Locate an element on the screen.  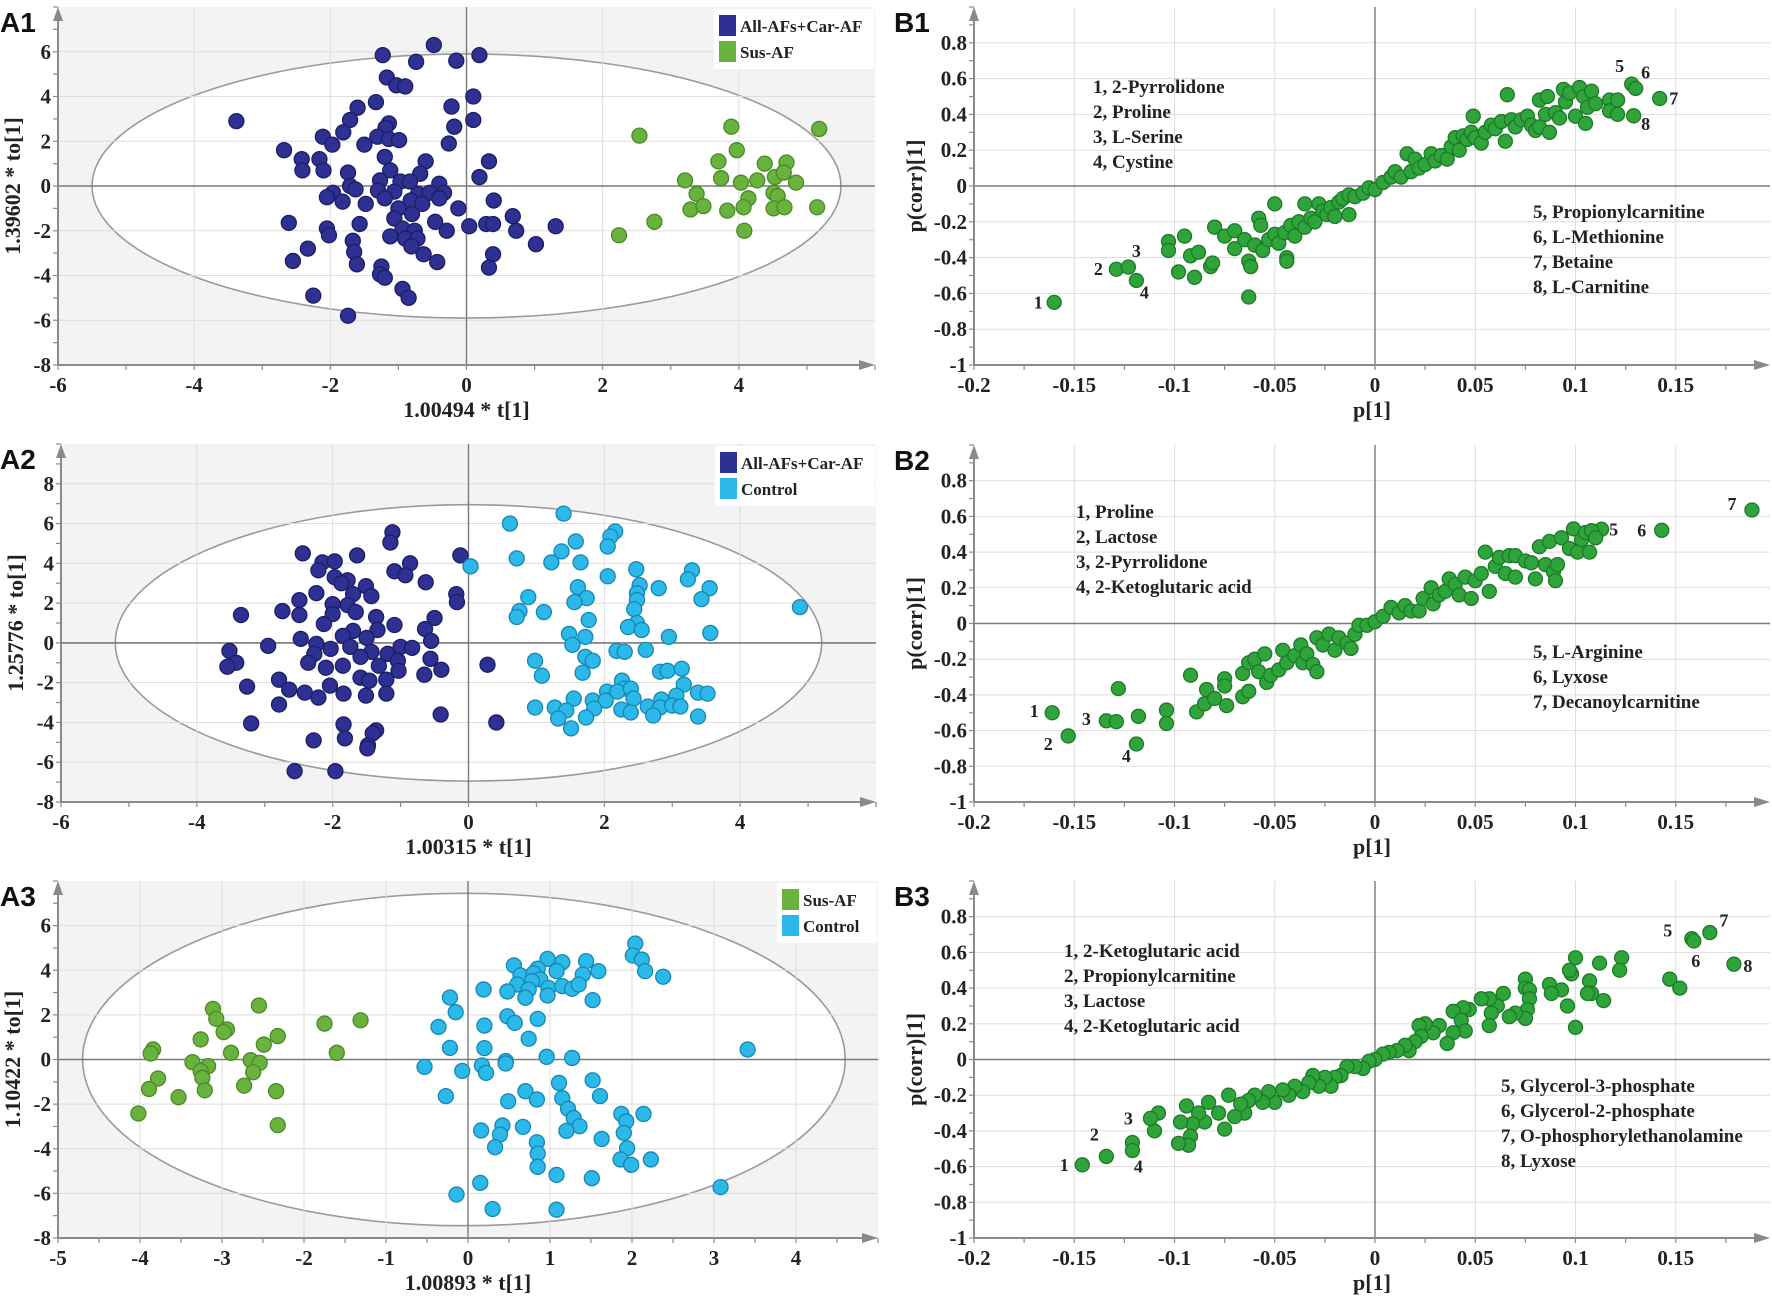
metabolite-annotation: 5, Propionylcarnitine is located at coordinates (1619, 212).